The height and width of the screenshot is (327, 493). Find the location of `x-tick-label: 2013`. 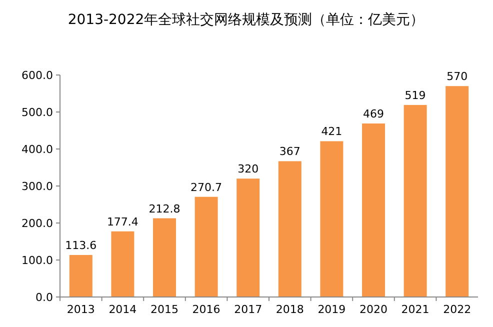

x-tick-label: 2013 is located at coordinates (80, 309).